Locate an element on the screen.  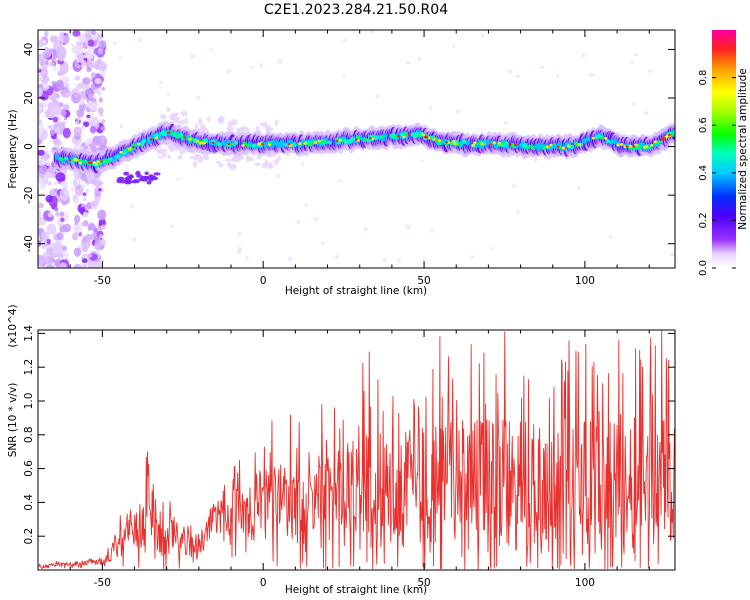
spectrogram-x-tick-label: 0 is located at coordinates (263, 281).